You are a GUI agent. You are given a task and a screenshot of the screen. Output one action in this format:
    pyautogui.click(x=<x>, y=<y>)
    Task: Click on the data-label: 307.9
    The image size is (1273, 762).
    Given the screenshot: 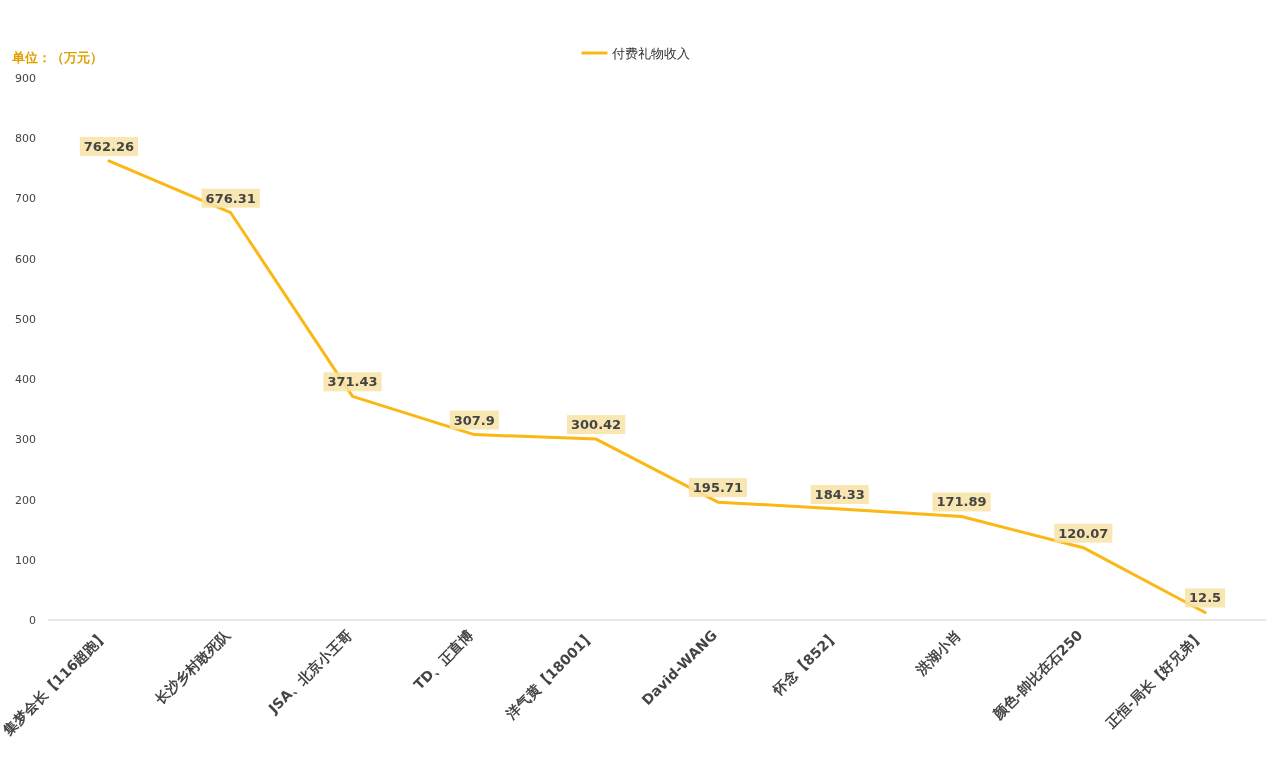 What is the action you would take?
    pyautogui.click(x=474, y=420)
    